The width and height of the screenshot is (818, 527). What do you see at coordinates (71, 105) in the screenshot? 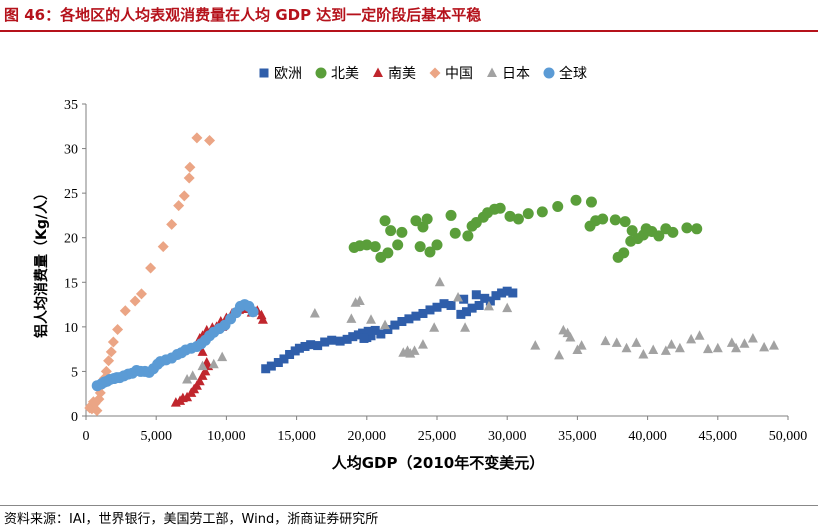
I see `y-tick-label: 35` at bounding box center [71, 105].